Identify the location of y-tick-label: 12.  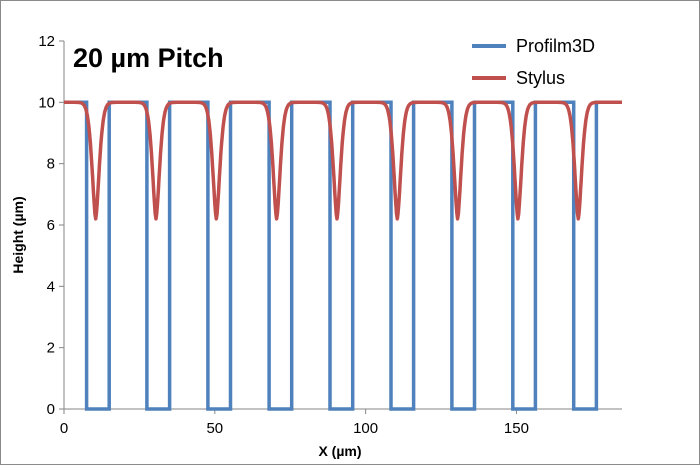
(46, 41).